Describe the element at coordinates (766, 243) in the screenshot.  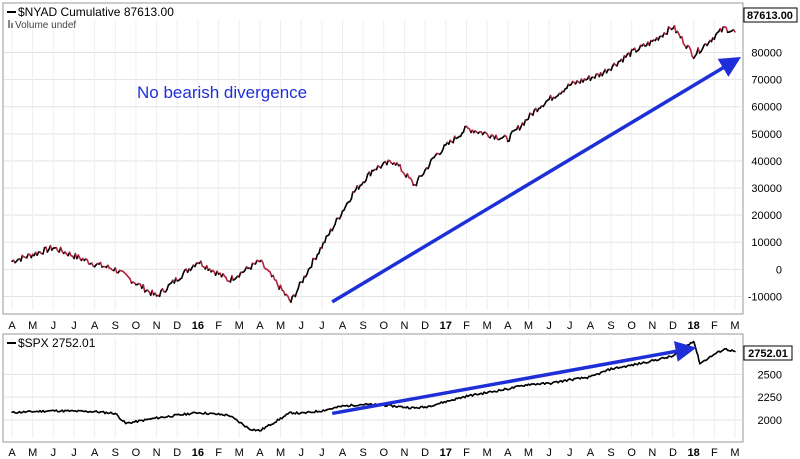
I see `y-tick-label: 10000` at that location.